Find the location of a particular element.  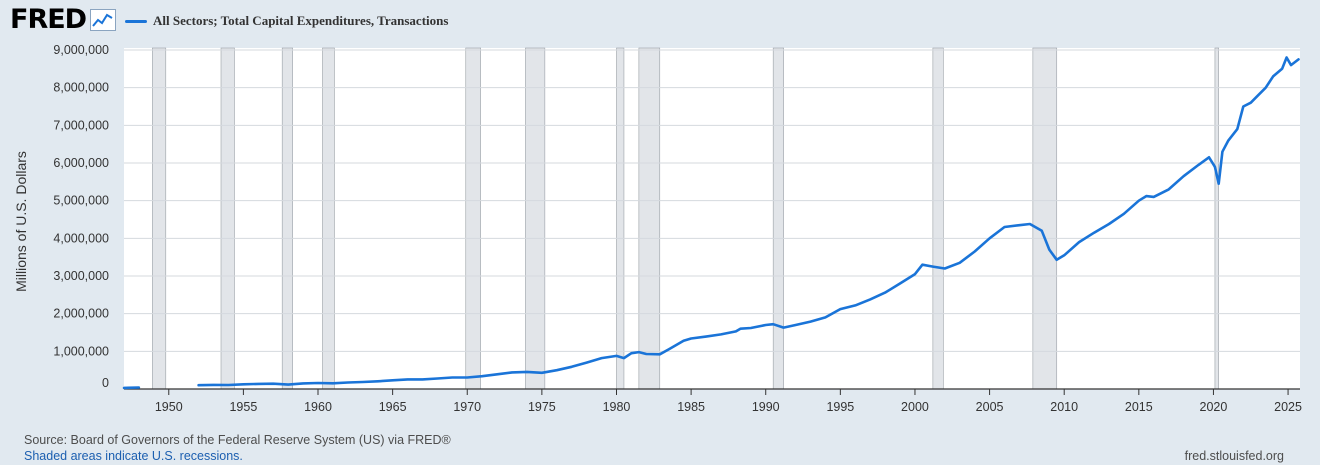

y-tick-label: 6,000,000 is located at coordinates (81, 163).